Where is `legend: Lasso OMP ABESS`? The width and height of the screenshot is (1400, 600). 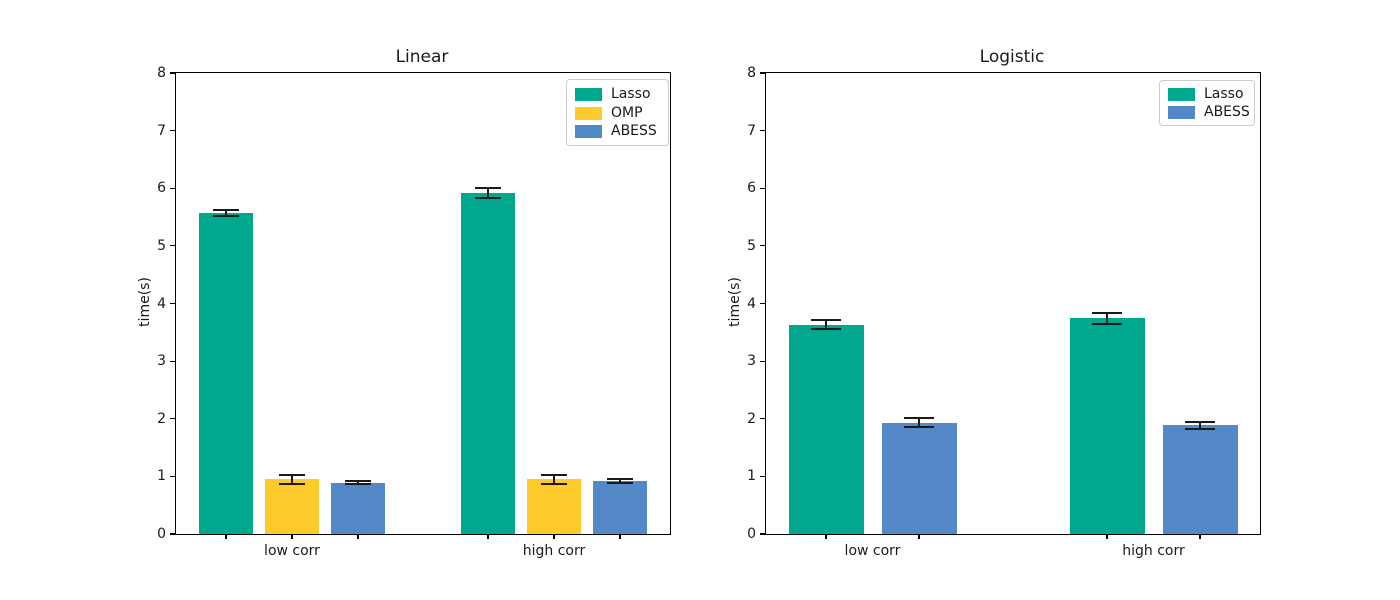
legend: Lasso OMP ABESS is located at coordinates (617, 112).